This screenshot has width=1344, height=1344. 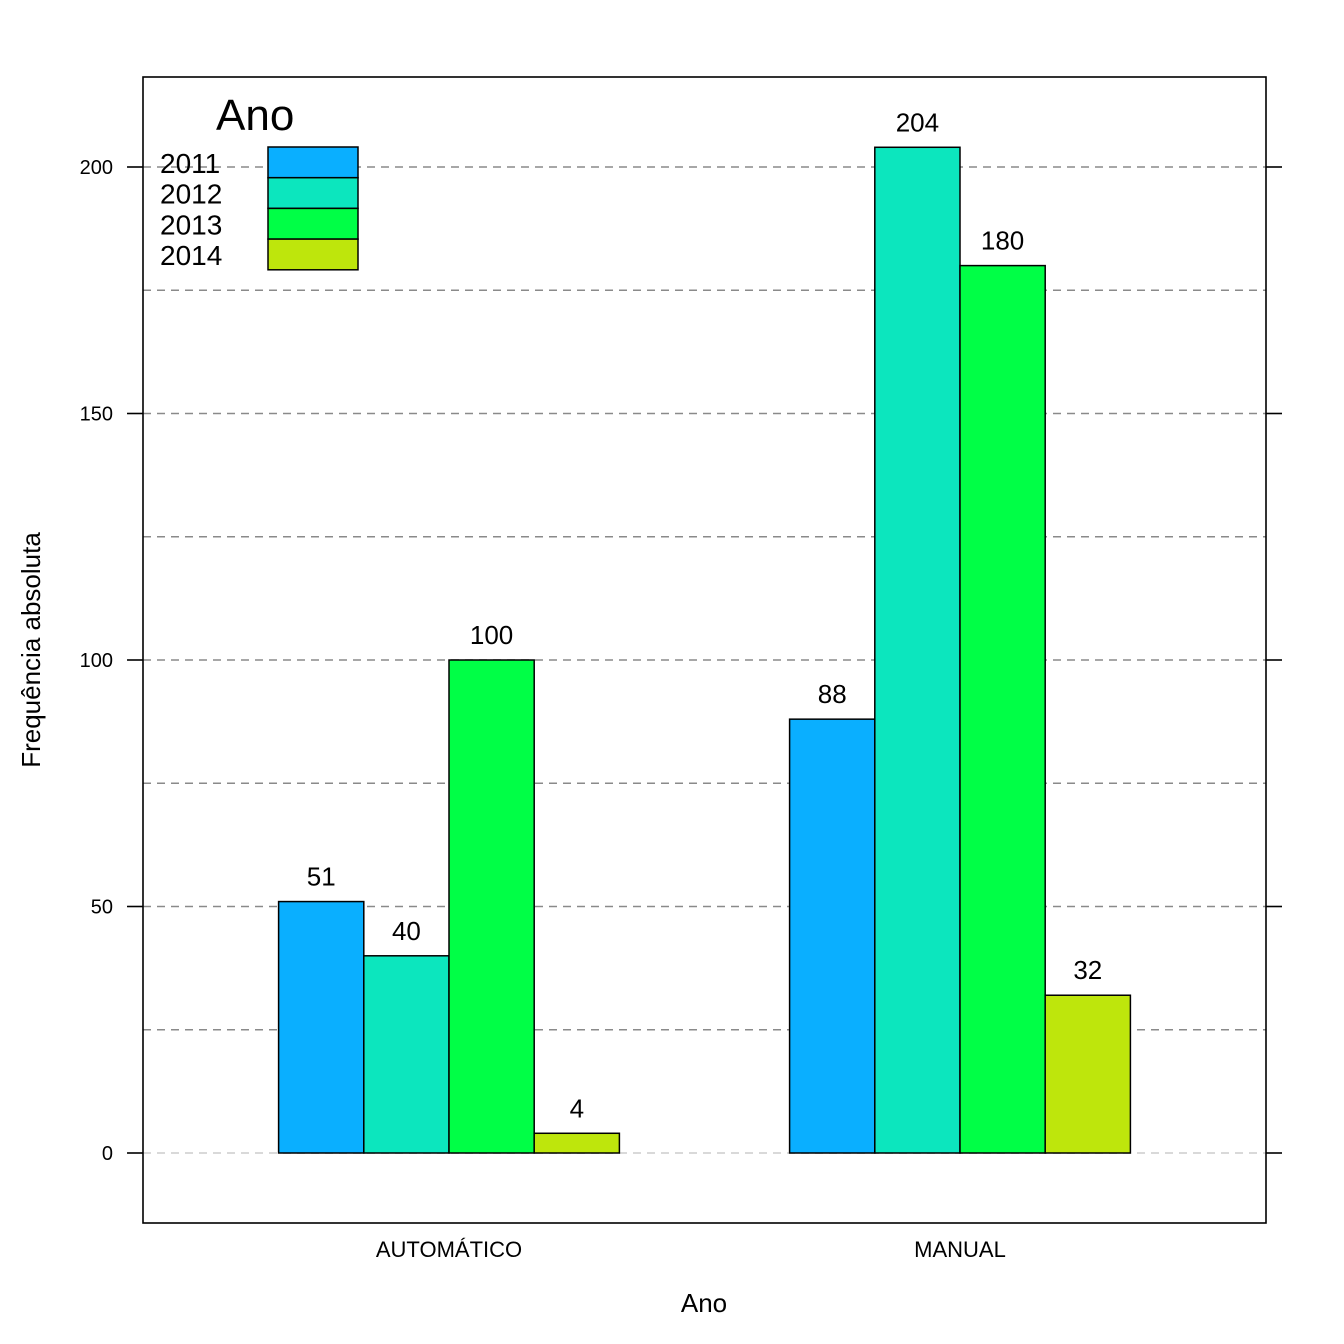 What do you see at coordinates (255, 115) in the screenshot?
I see `legend-title: Ano` at bounding box center [255, 115].